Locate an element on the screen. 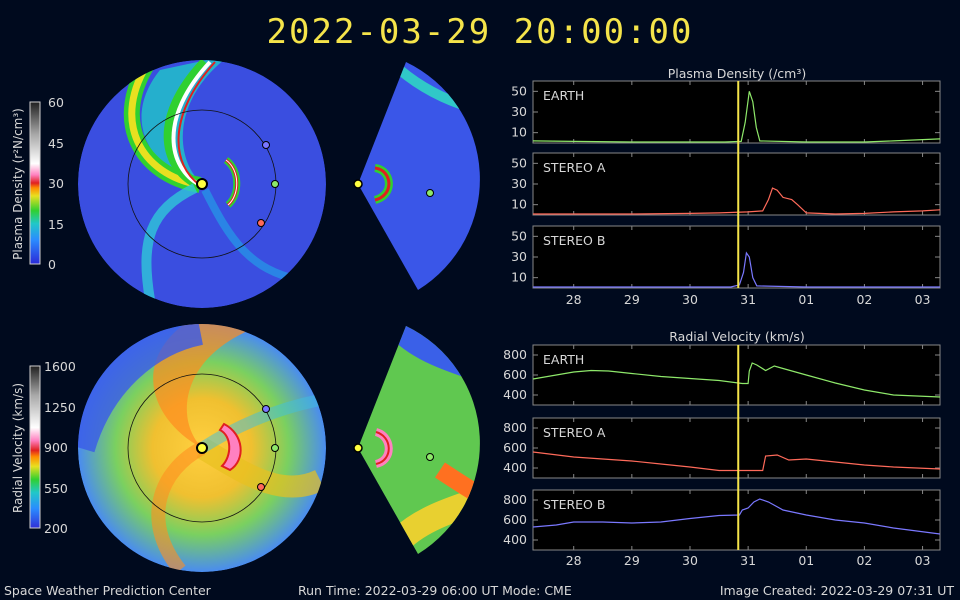 The height and width of the screenshot is (600, 960). density-meridional-wedge is located at coordinates (419, 176).